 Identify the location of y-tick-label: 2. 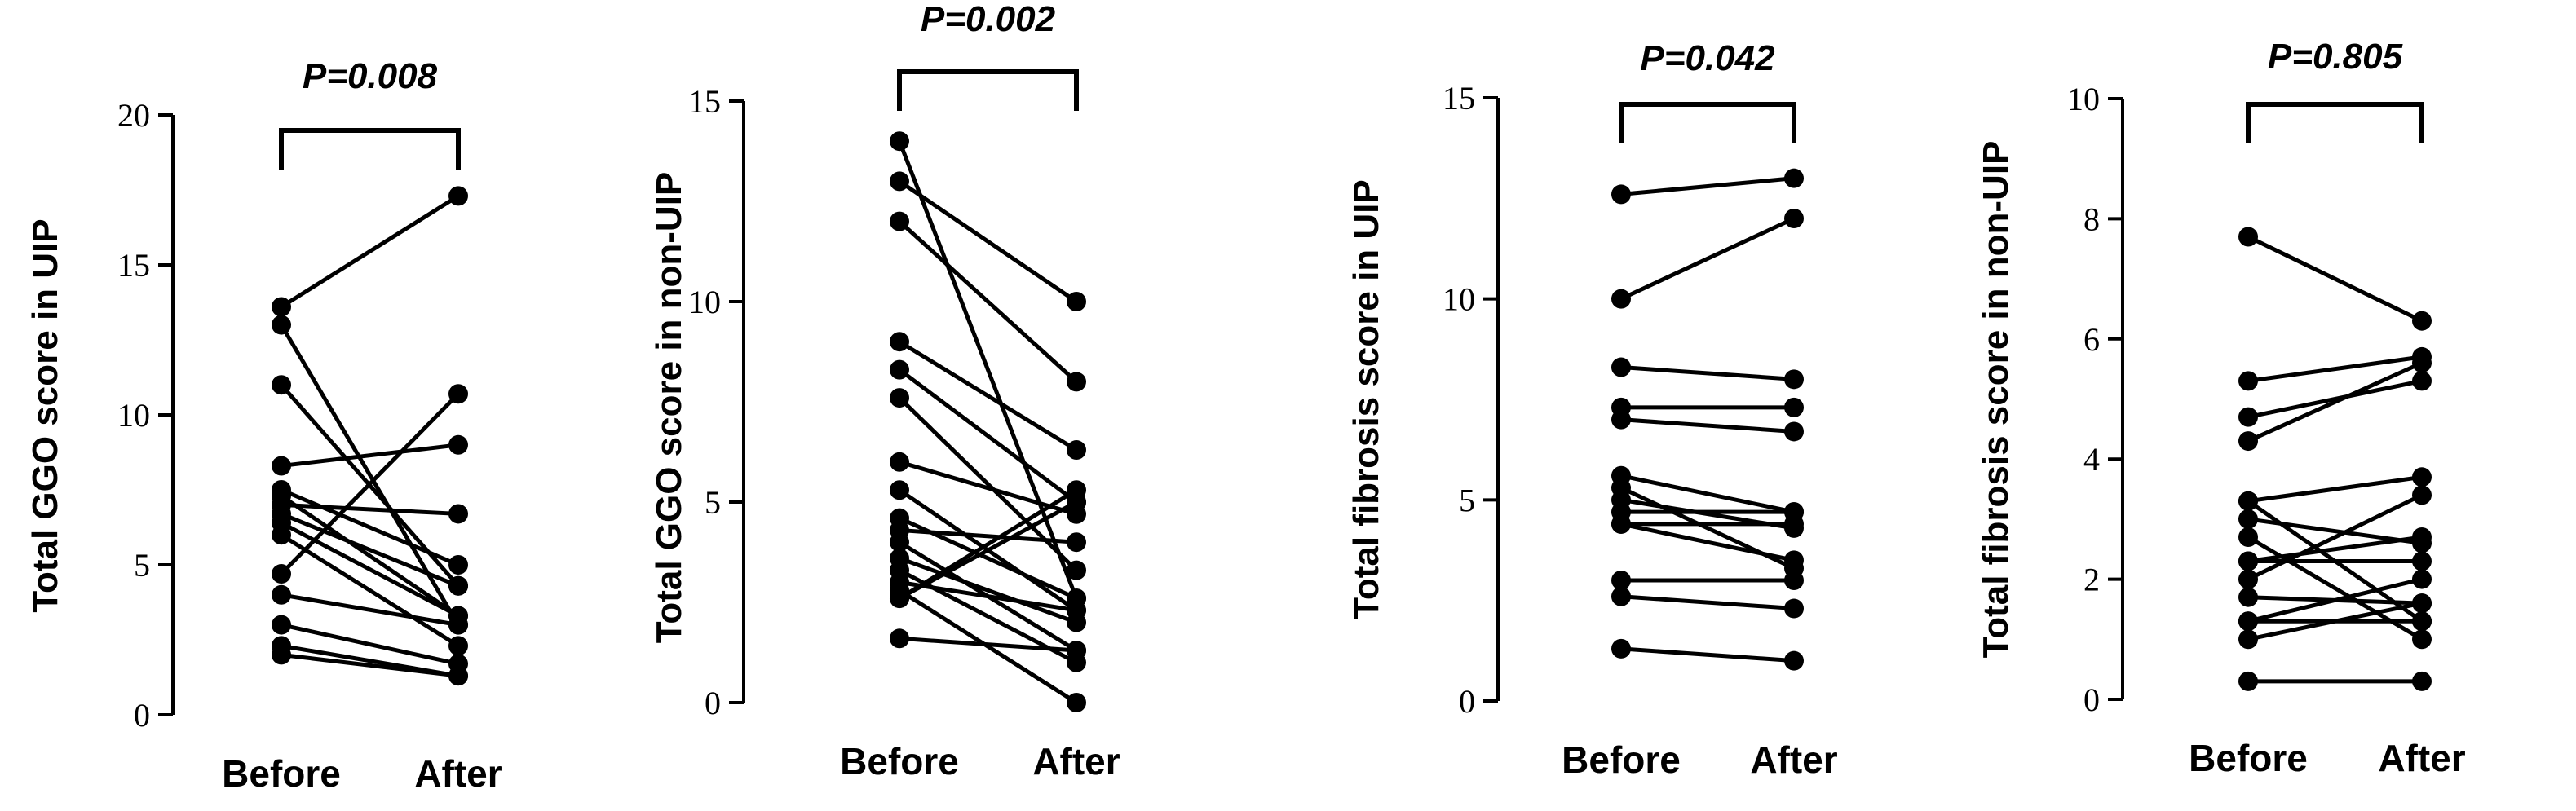
(2091, 580).